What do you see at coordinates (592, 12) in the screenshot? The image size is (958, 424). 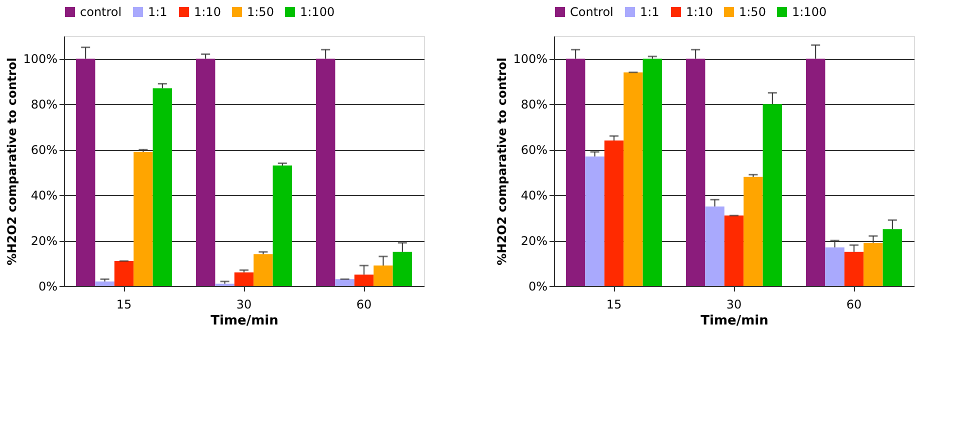 I see `legend-label: Control` at bounding box center [592, 12].